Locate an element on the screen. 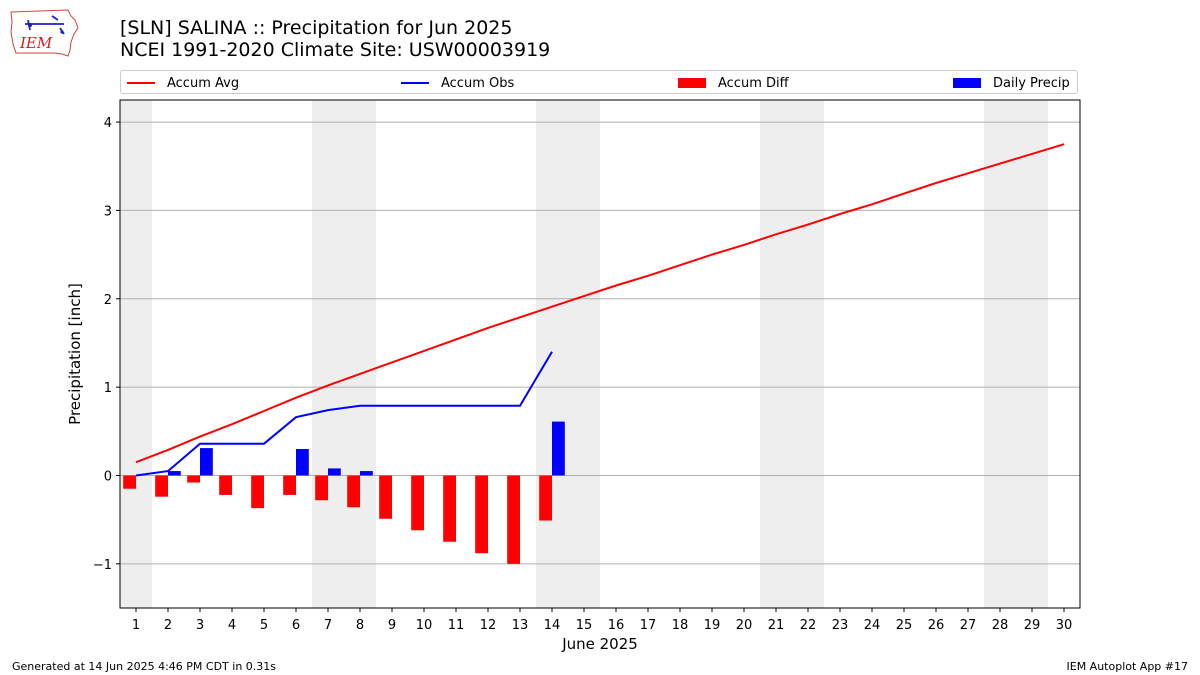 This screenshot has height=675, width=1200. x-tick-label: 4 is located at coordinates (232, 625).